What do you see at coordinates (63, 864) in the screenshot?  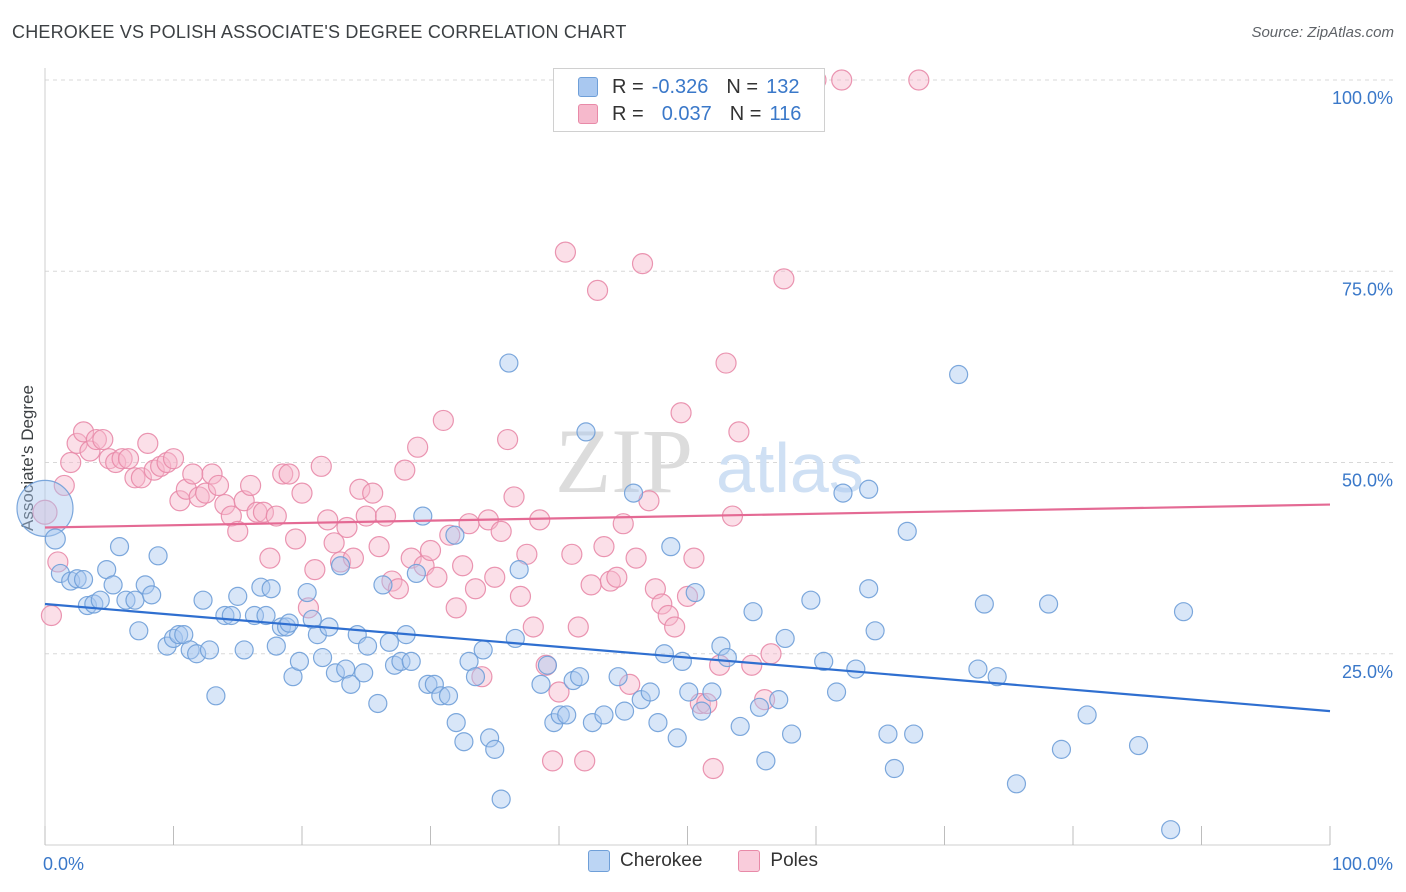 I see `x-tick-label-min: 0.0%` at bounding box center [63, 864].